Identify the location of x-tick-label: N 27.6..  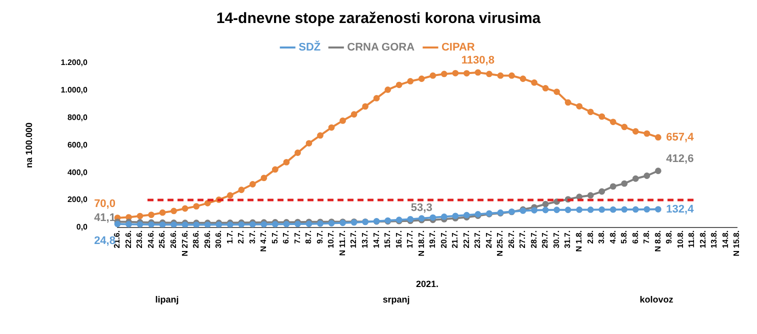
(185, 243).